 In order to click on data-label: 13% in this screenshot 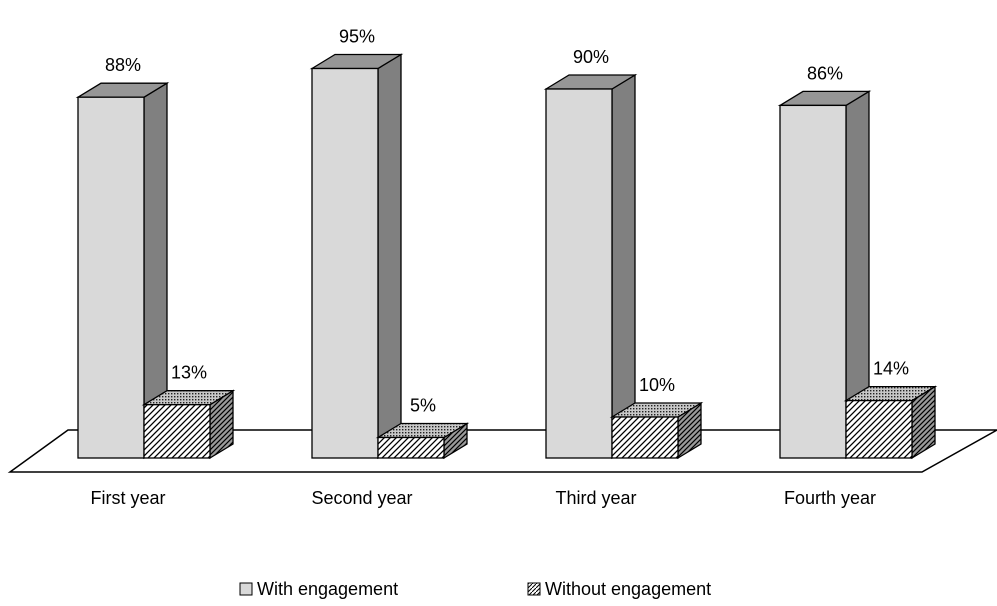, I will do `click(189, 373)`.